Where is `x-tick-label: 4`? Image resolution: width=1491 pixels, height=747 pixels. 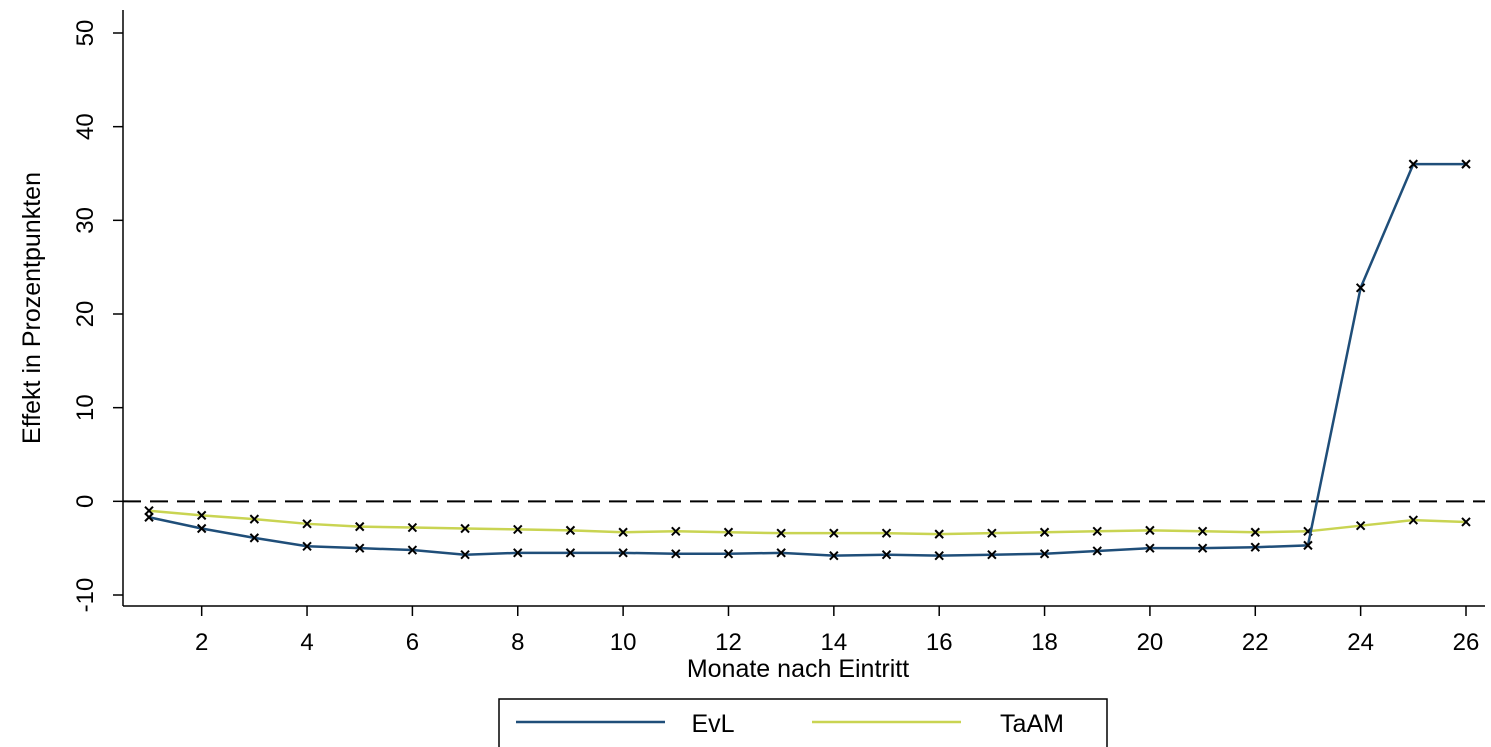 x-tick-label: 4 is located at coordinates (306, 642).